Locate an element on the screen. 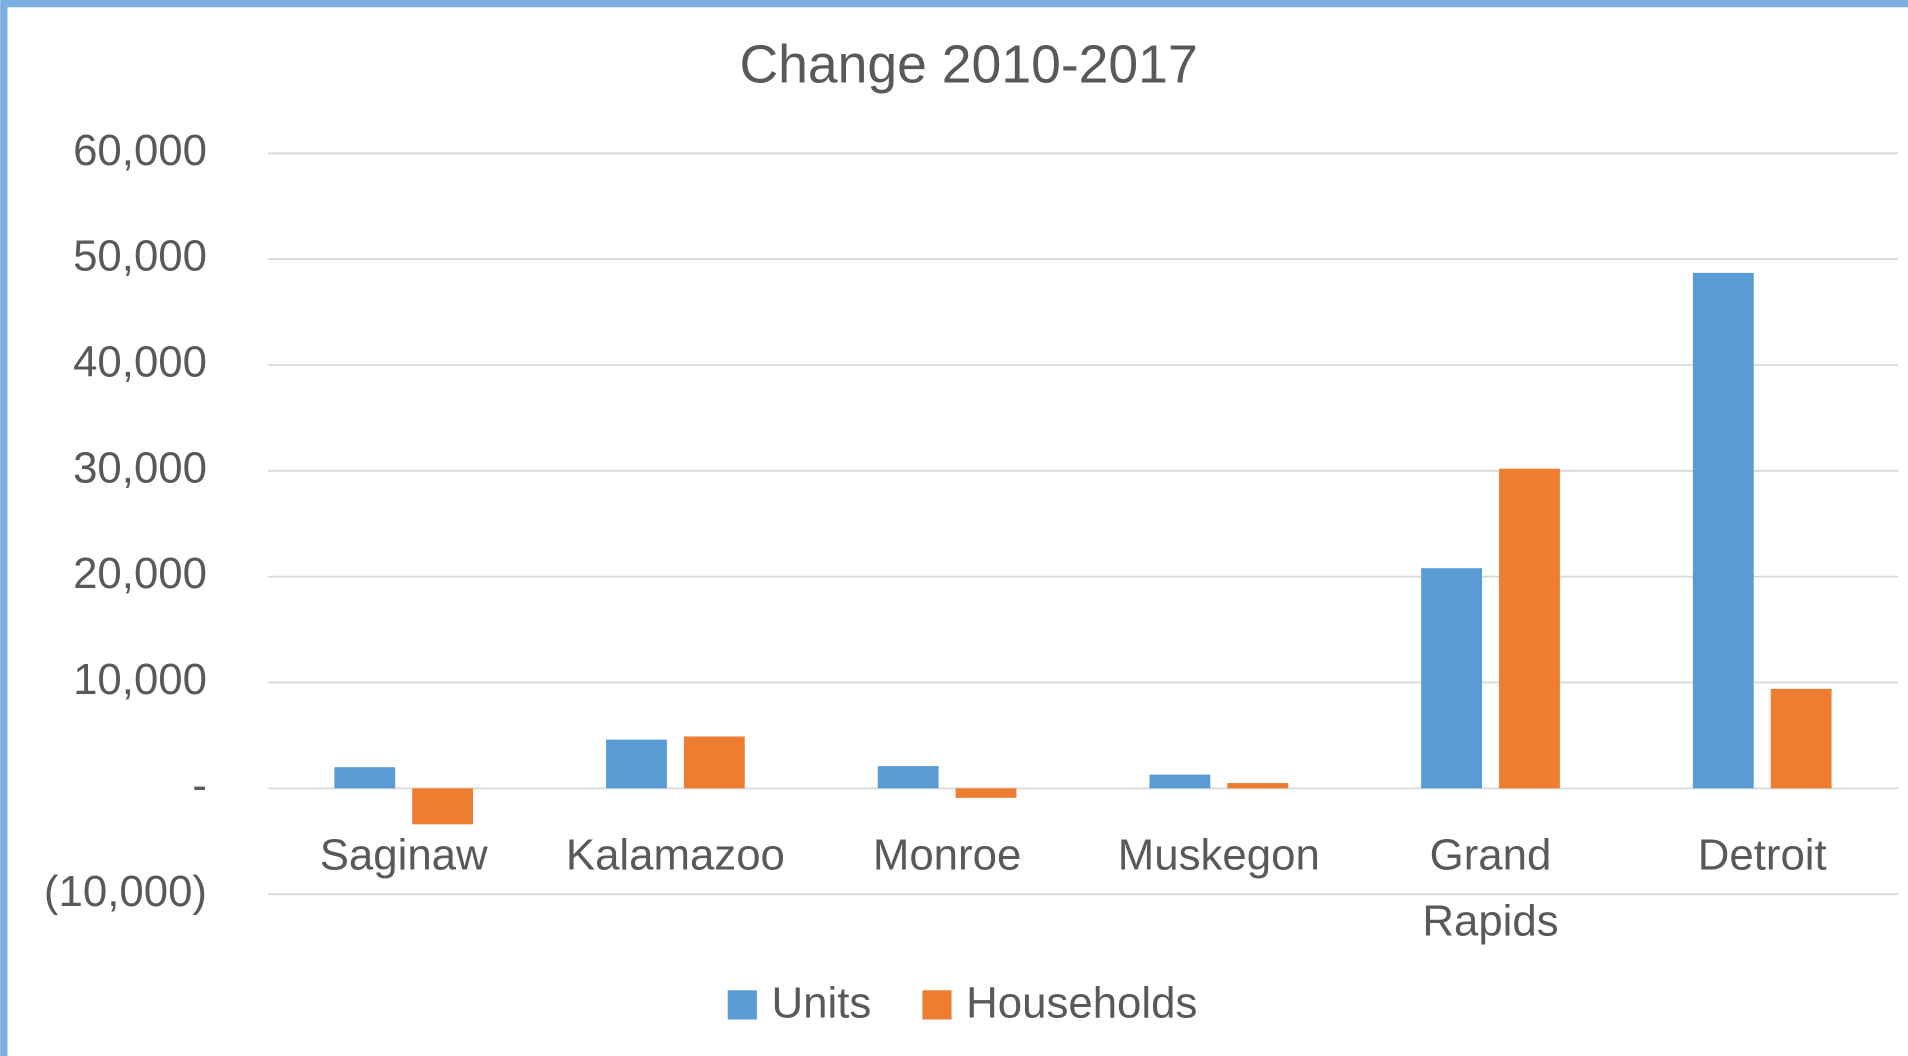 This screenshot has height=1056, width=1908. y-tick-label: 20,000 is located at coordinates (140, 573).